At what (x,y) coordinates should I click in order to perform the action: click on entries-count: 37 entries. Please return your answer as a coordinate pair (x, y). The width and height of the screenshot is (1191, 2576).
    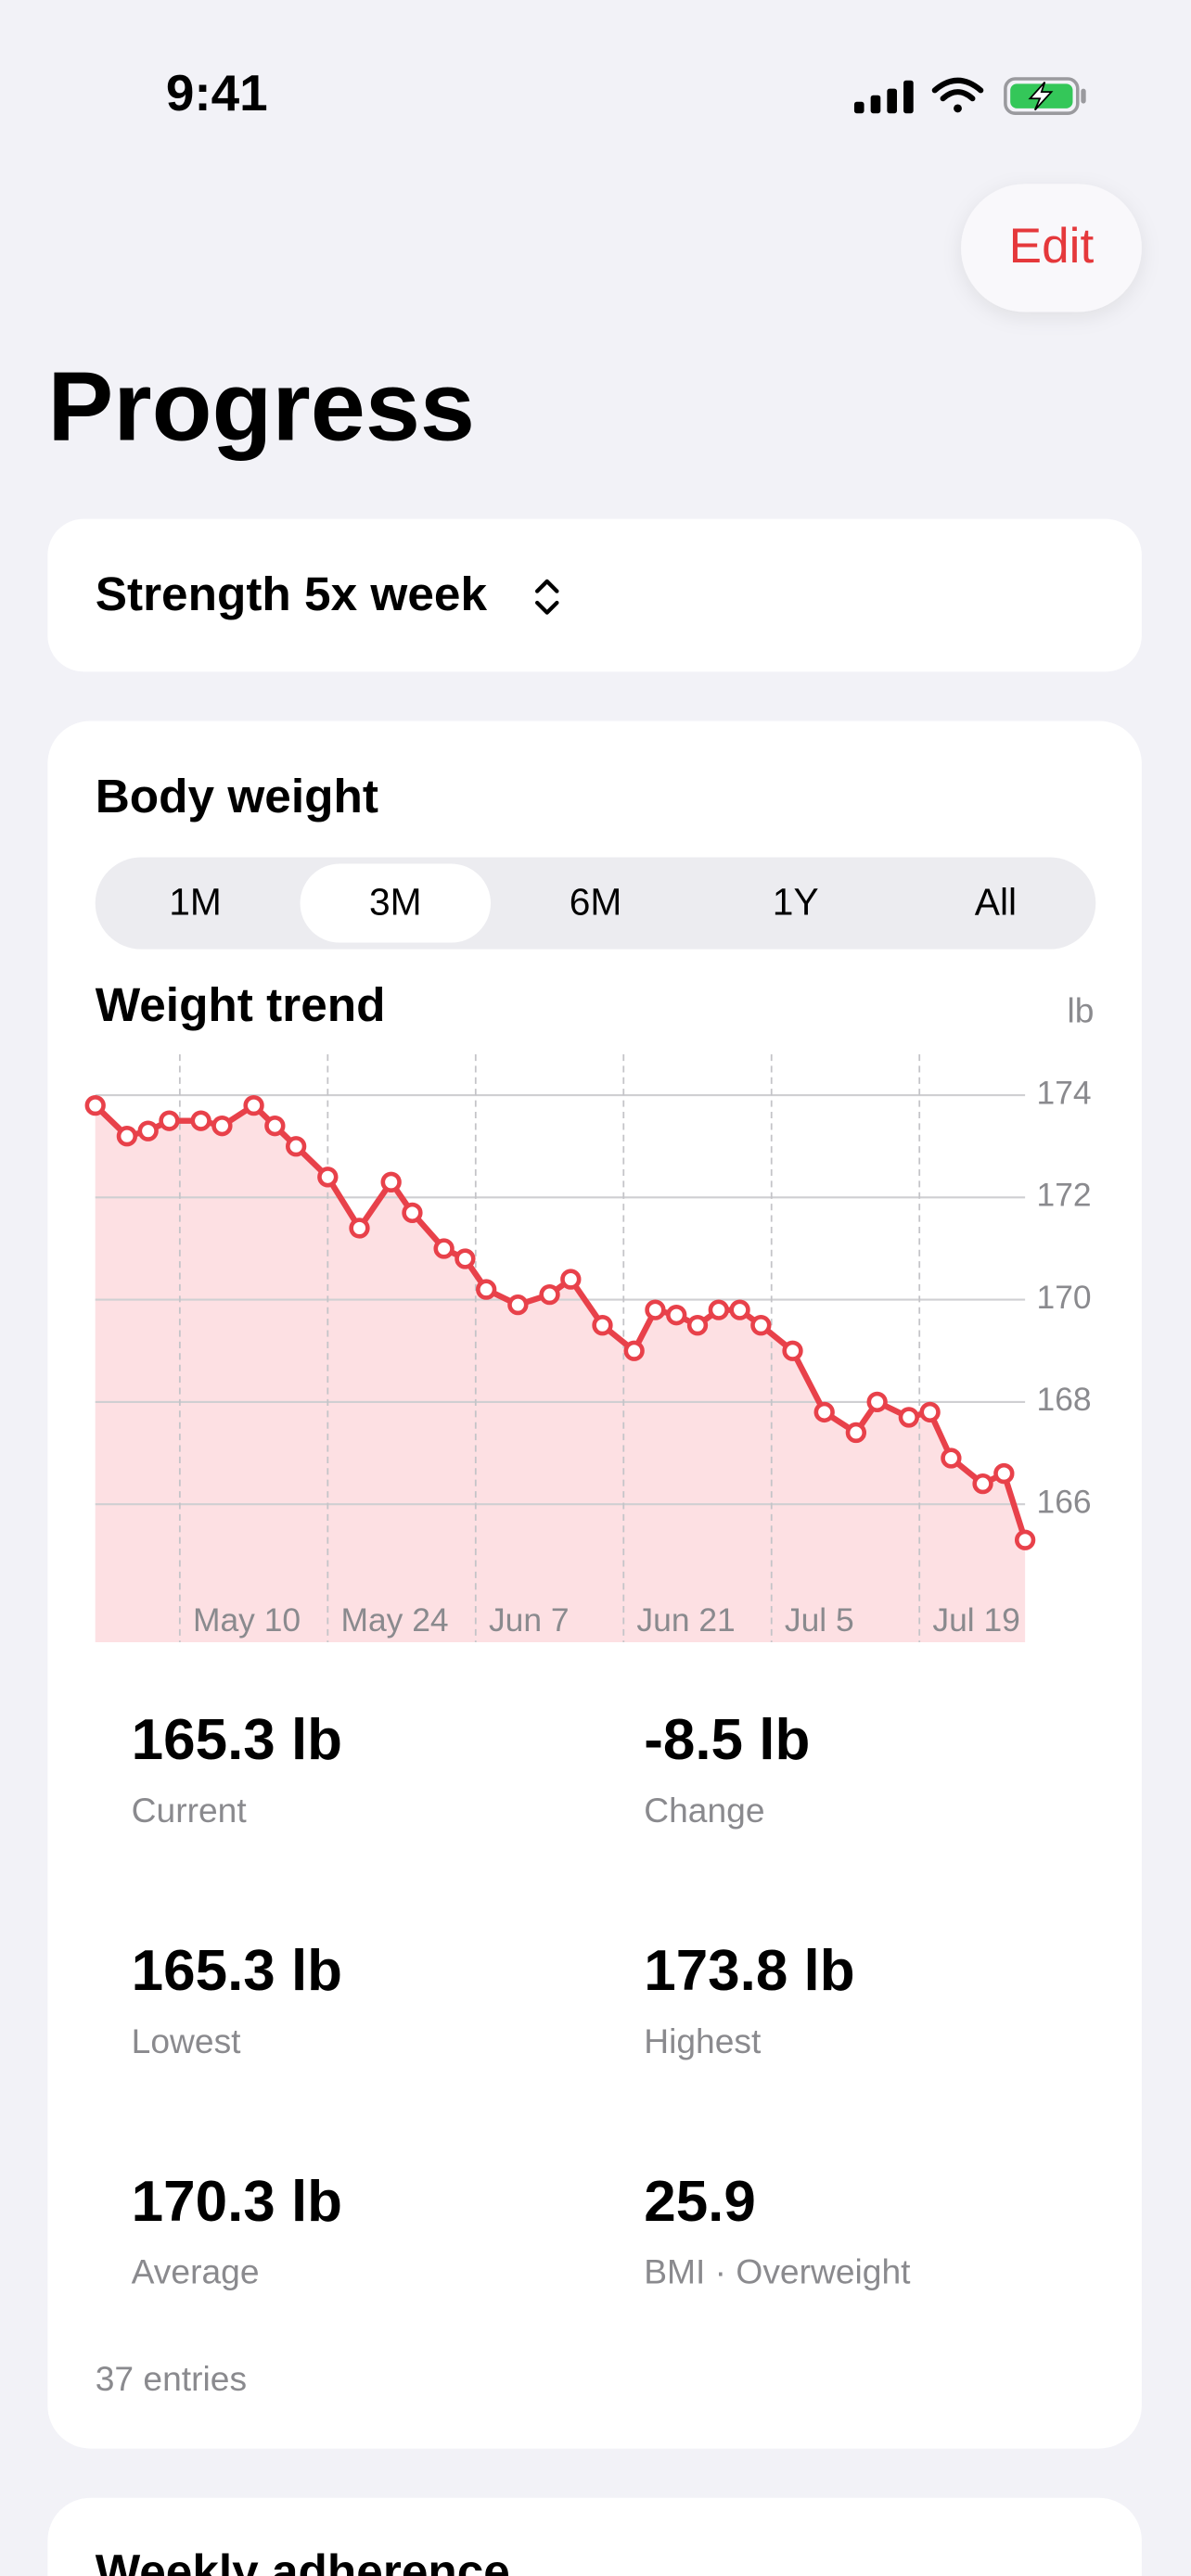
    Looking at the image, I should click on (171, 2379).